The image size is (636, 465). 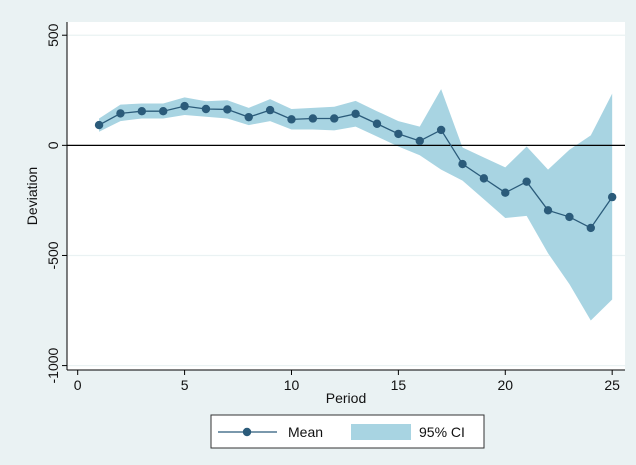 What do you see at coordinates (53, 145) in the screenshot?
I see `y-tick-label: 0` at bounding box center [53, 145].